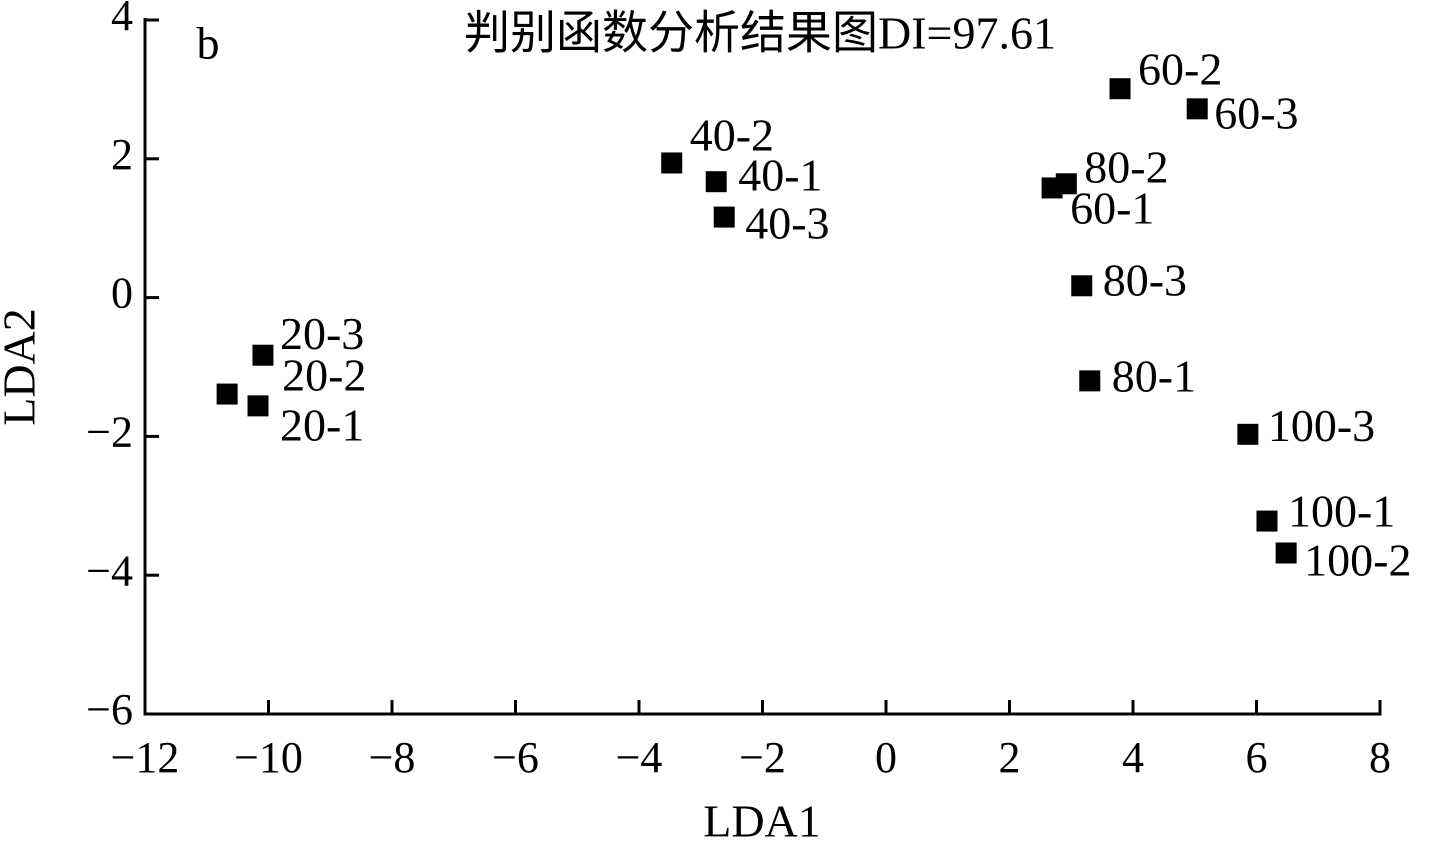  Describe the element at coordinates (1112, 208) in the screenshot. I see `point-label: 60-1` at that location.